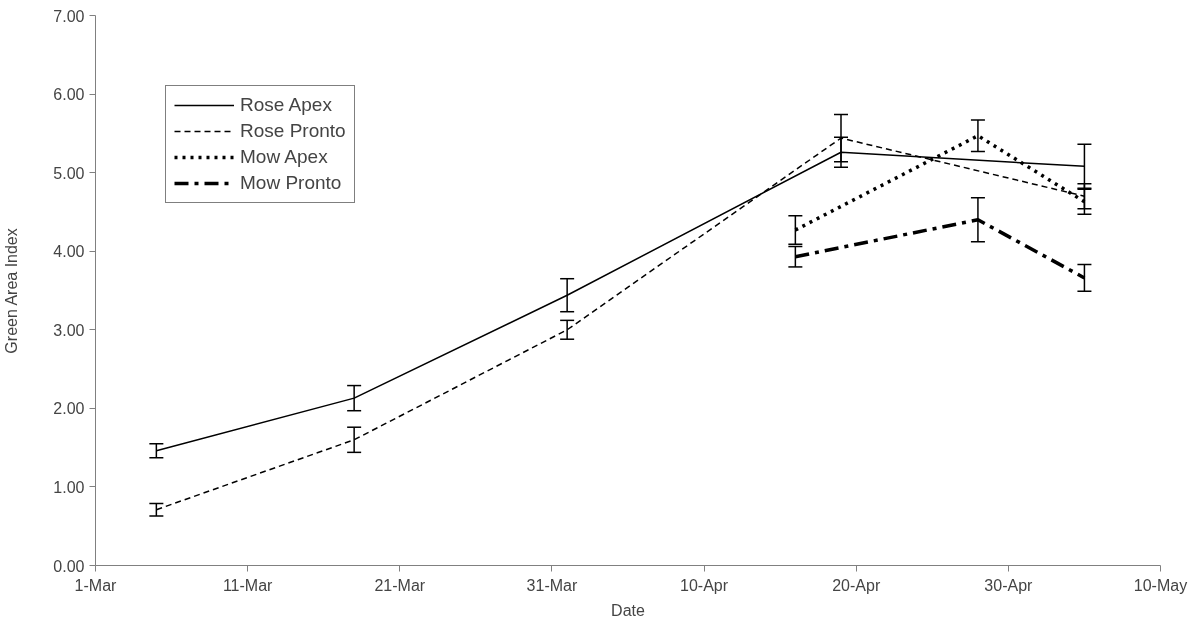 The height and width of the screenshot is (639, 1204). I want to click on legend-label: Rose Pronto, so click(293, 131).